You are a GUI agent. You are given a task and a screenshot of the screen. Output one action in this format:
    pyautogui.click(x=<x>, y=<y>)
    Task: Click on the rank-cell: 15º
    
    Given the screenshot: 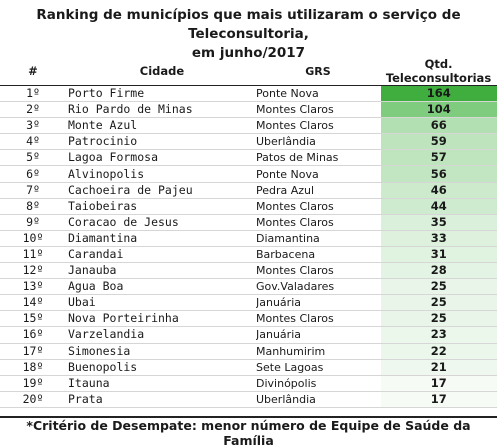 What is the action you would take?
    pyautogui.click(x=33, y=319)
    